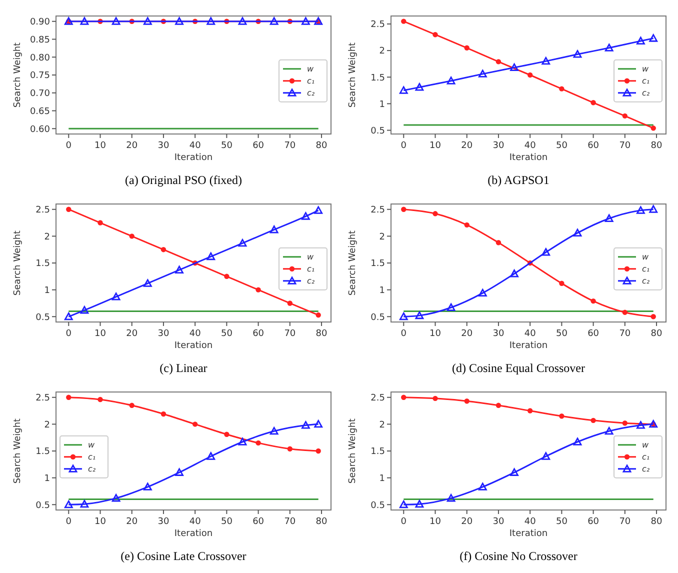  What do you see at coordinates (92, 457) in the screenshot?
I see `legend-label: c₁` at bounding box center [92, 457].